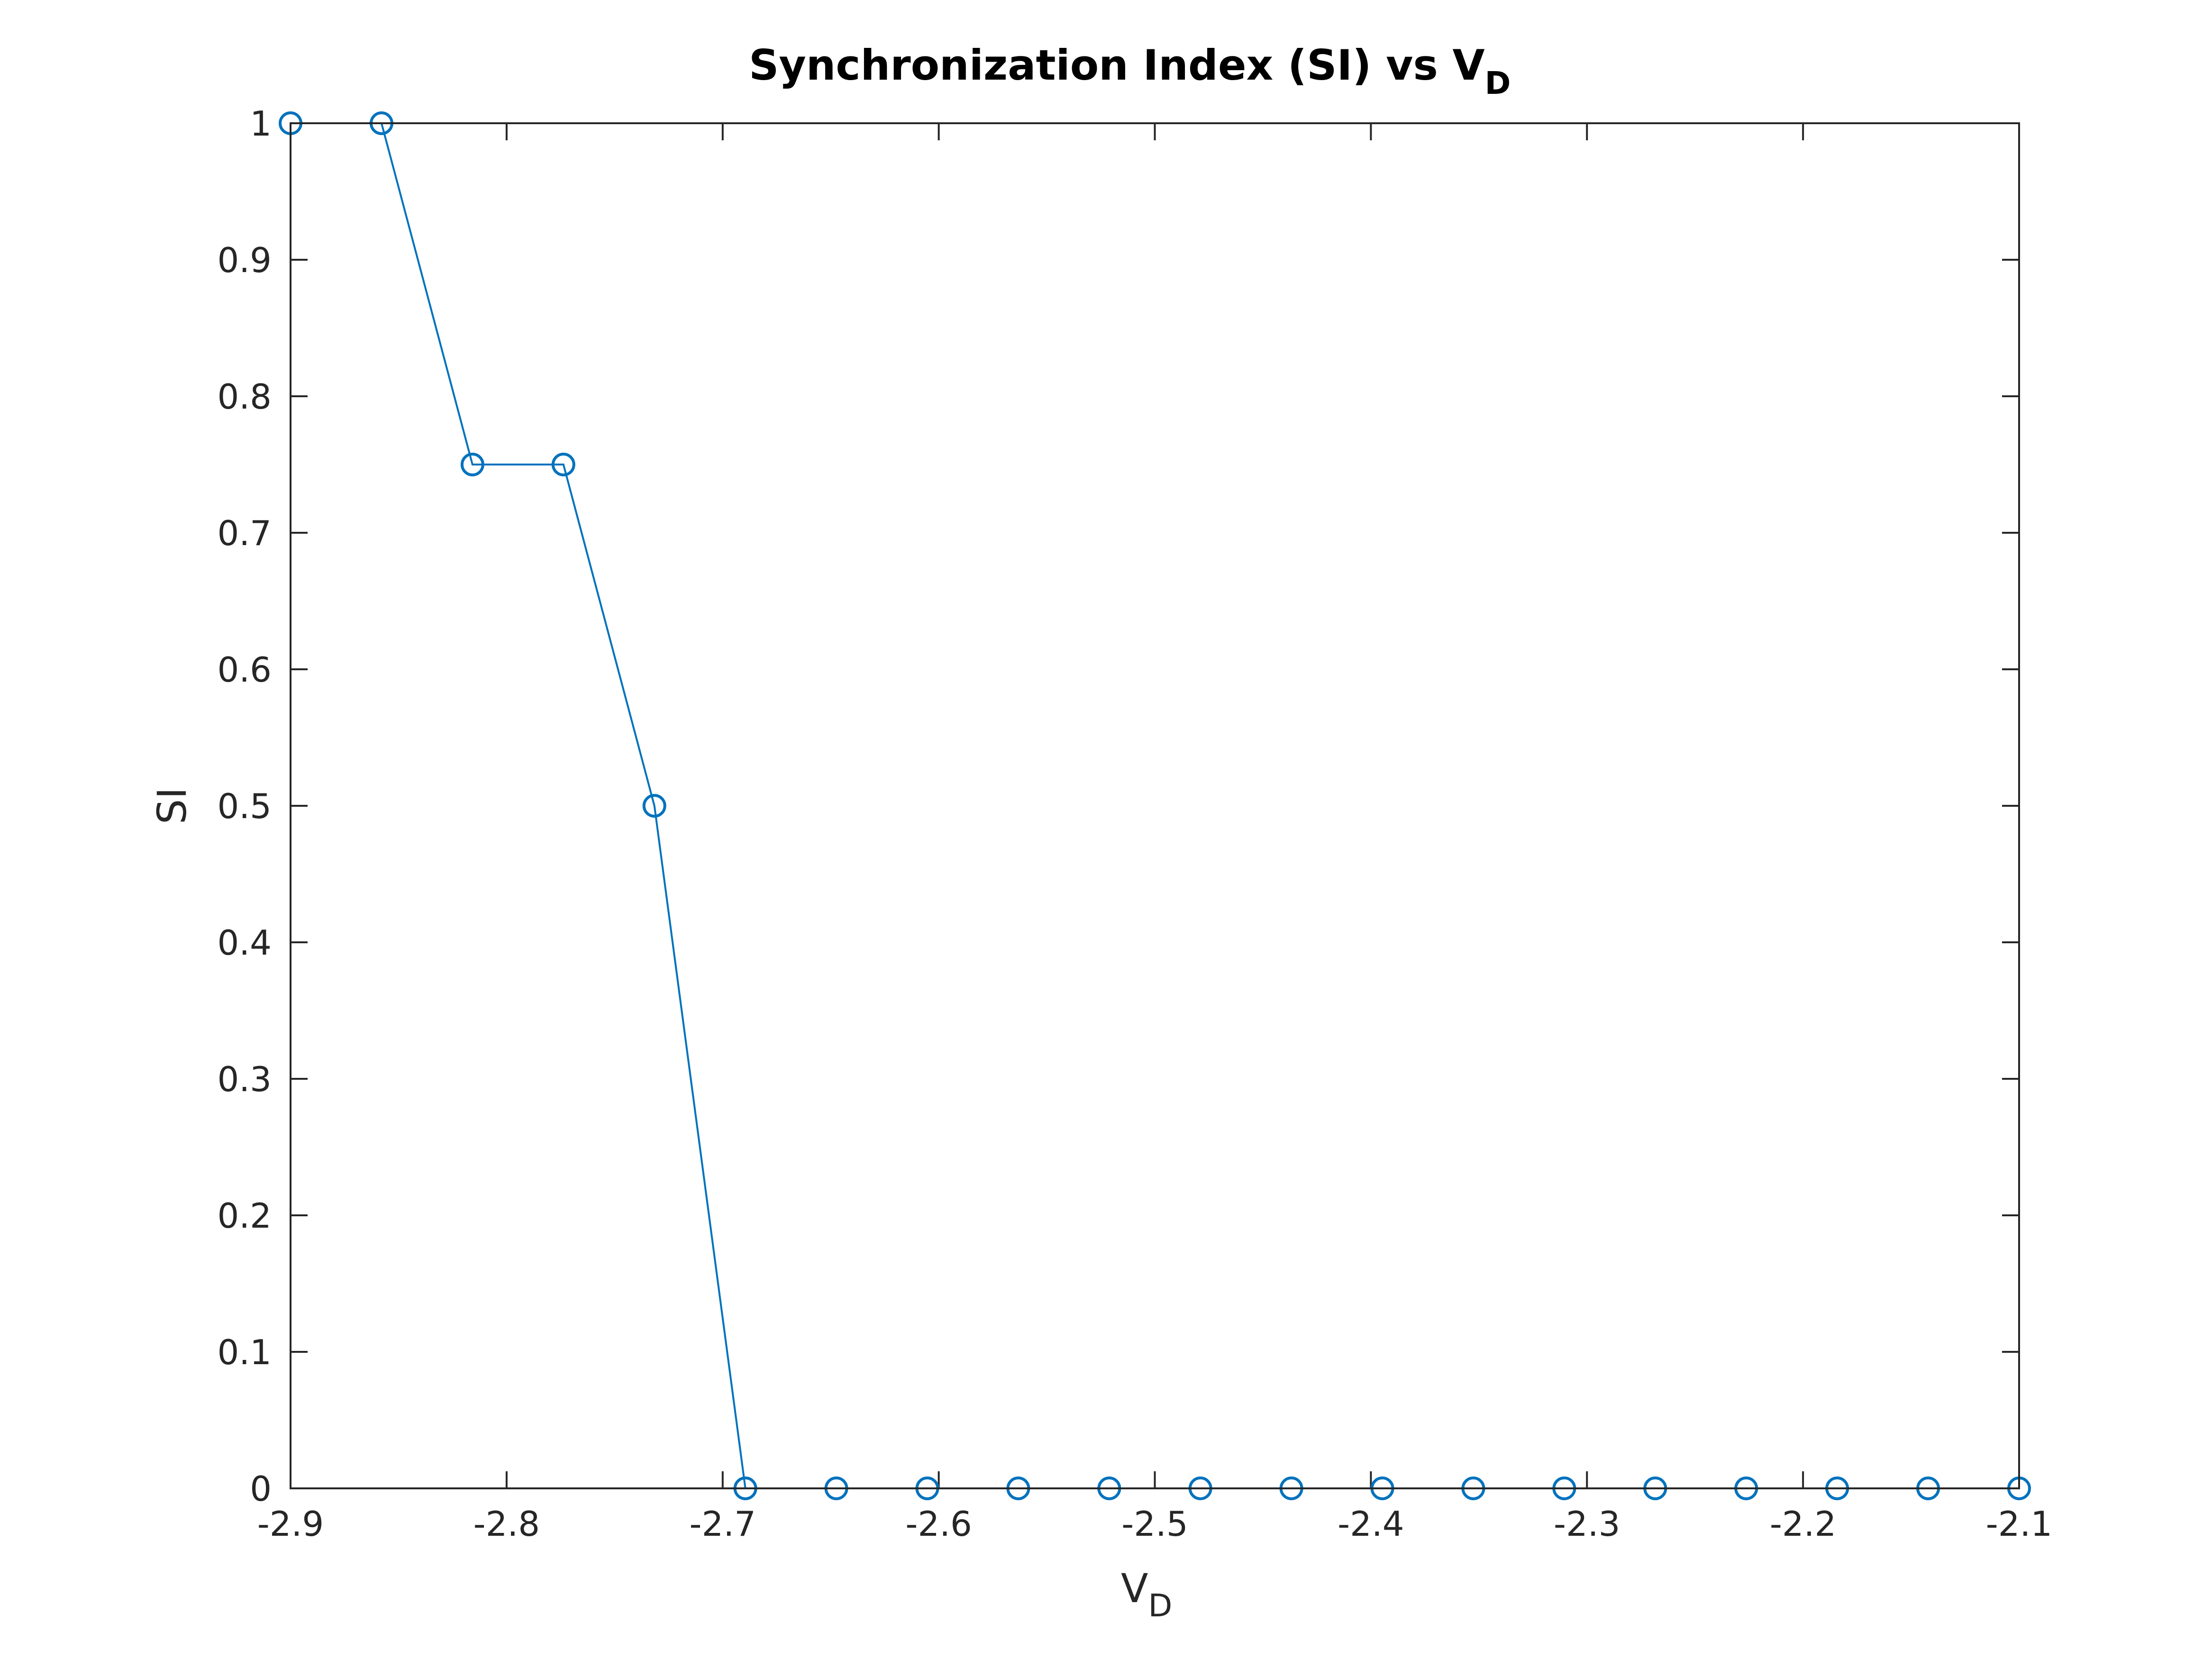  What do you see at coordinates (245, 943) in the screenshot?
I see `y-tick-label: 0.4` at bounding box center [245, 943].